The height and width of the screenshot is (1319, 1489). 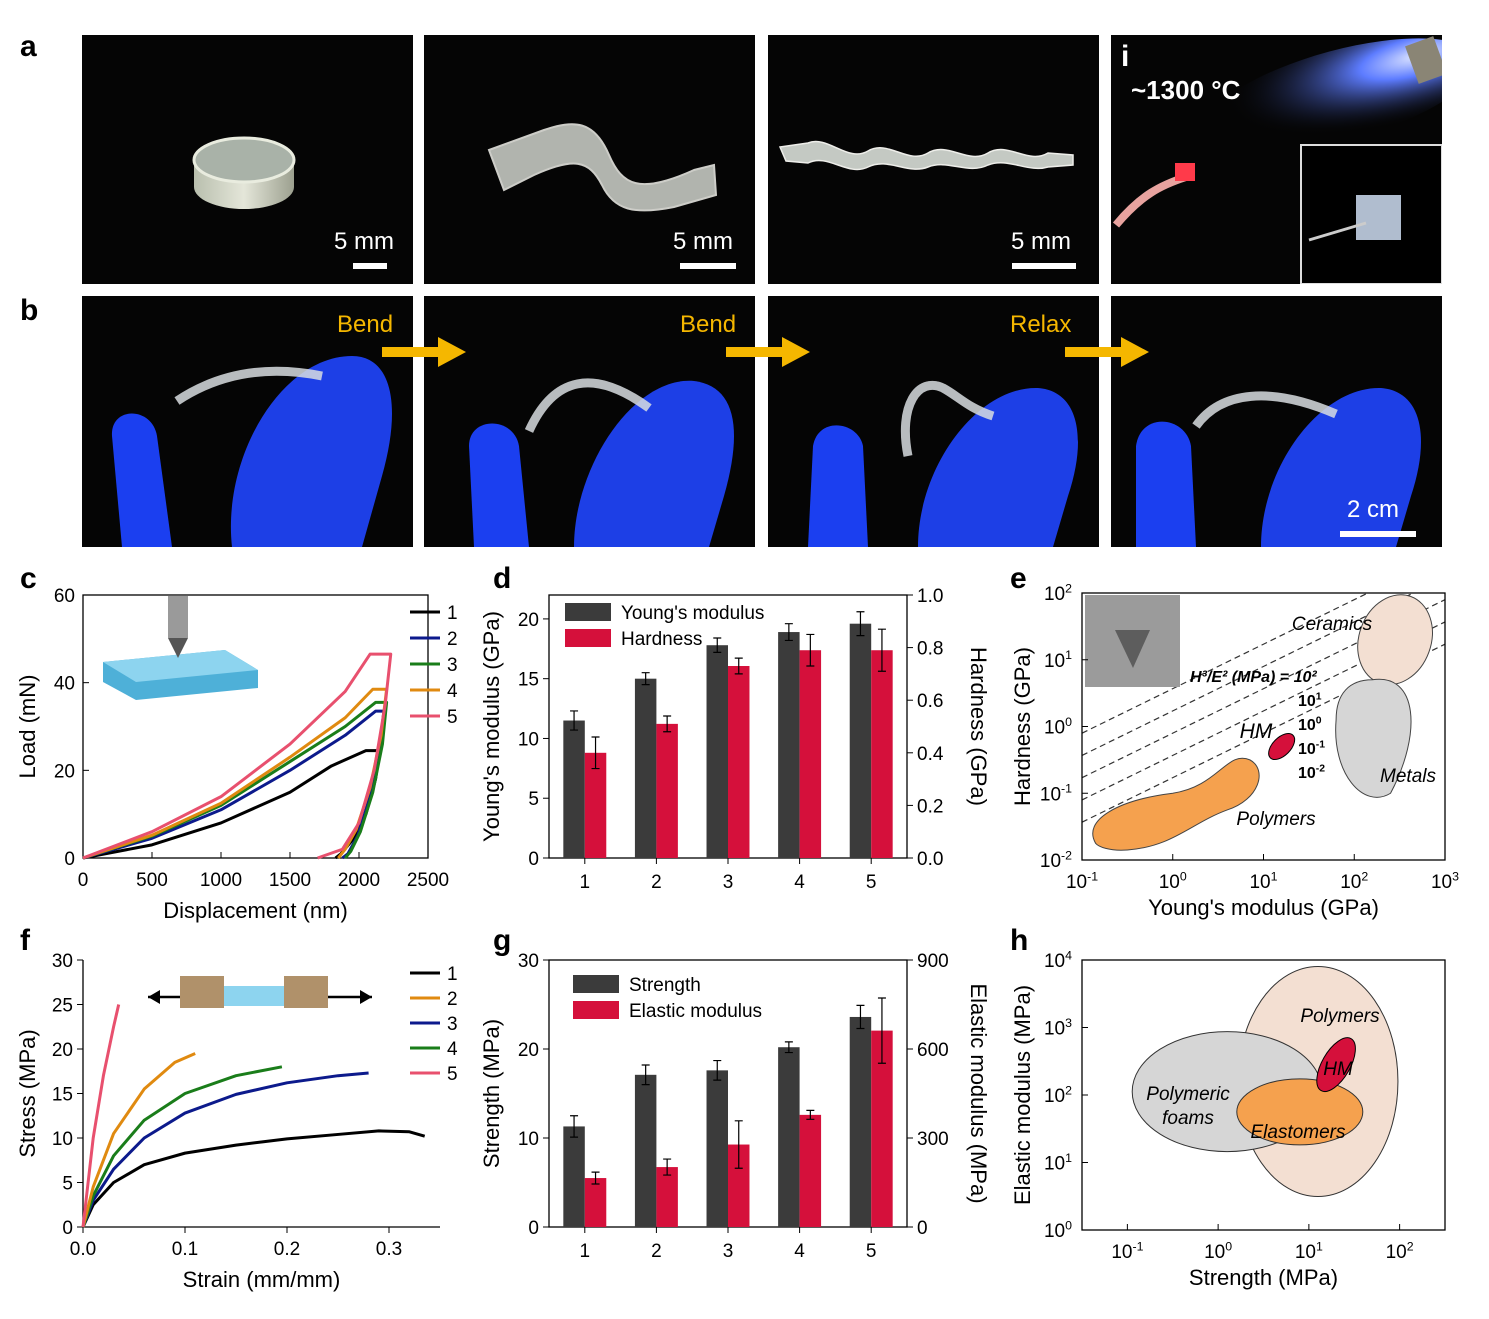 I want to click on chart-g-xtick-label: 4, so click(x=799, y=1251).